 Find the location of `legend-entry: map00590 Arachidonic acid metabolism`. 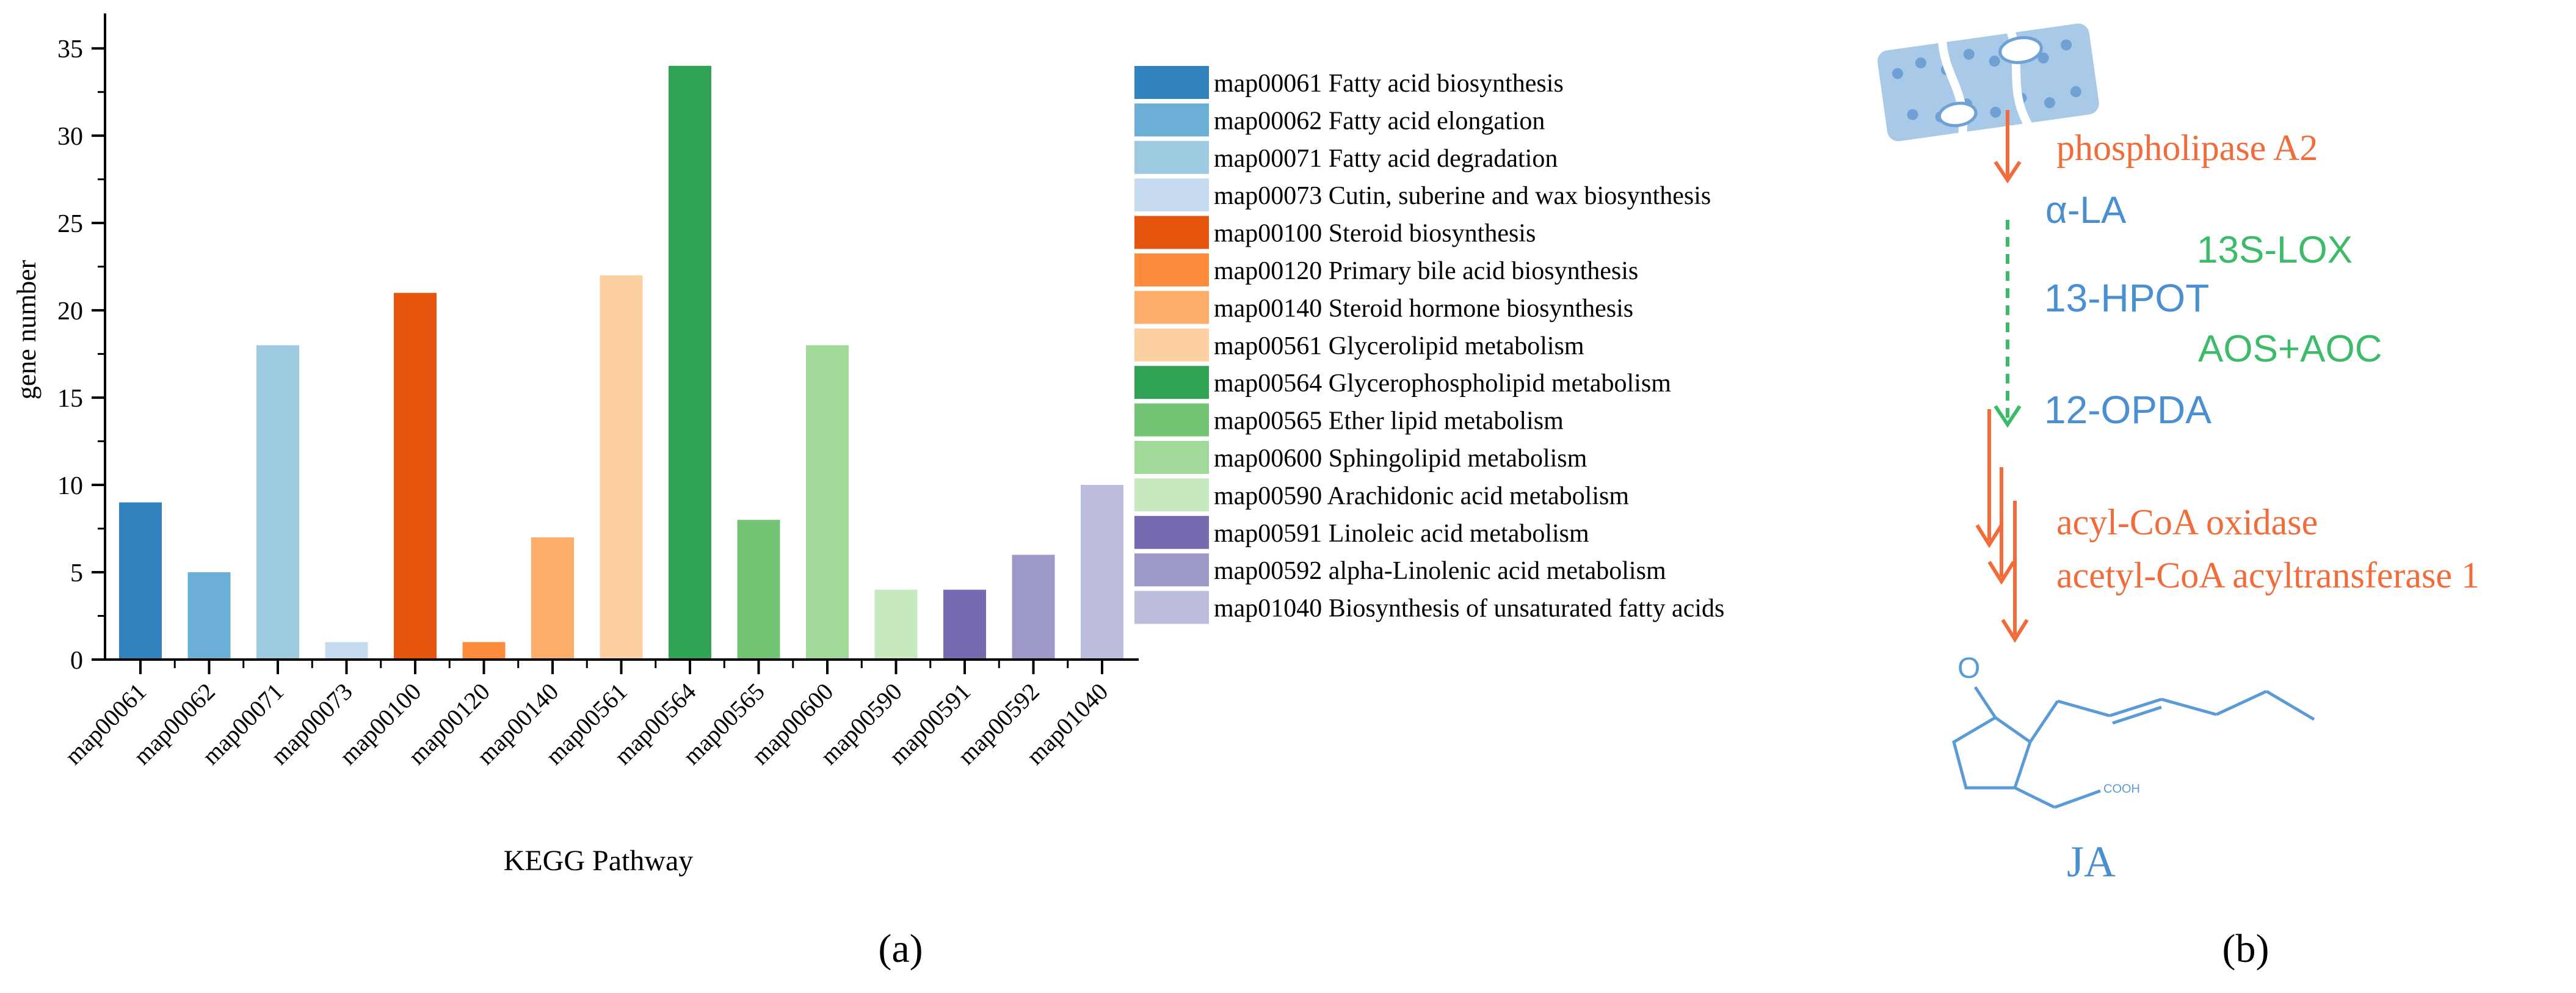

legend-entry: map00590 Arachidonic acid metabolism is located at coordinates (1421, 496).